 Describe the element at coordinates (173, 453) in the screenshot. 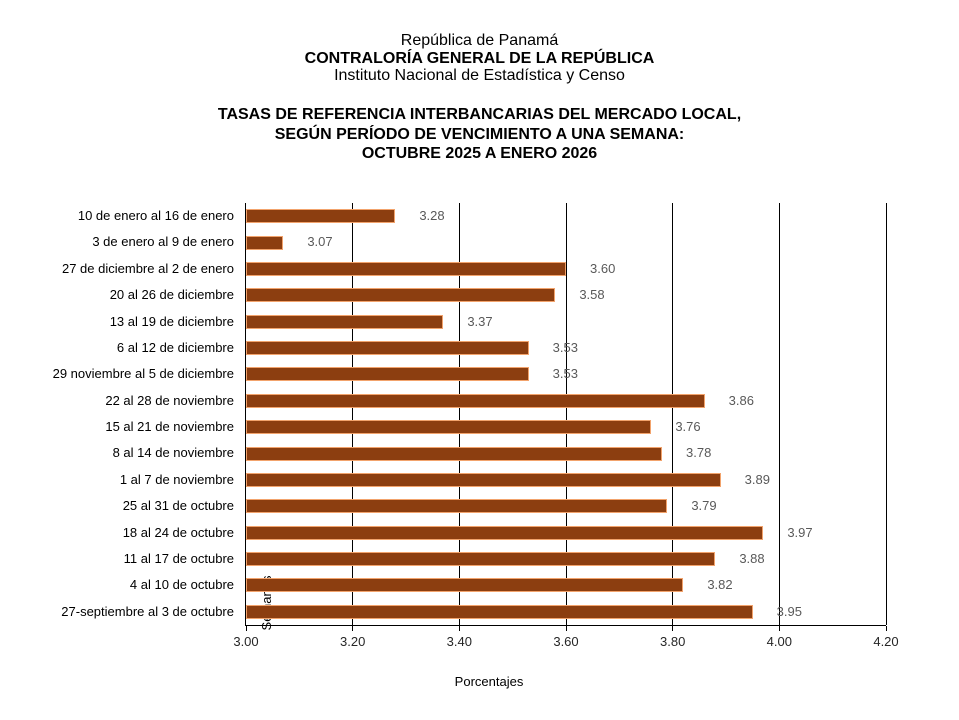

I see `category-label: 8 al 14 de noviembre` at that location.